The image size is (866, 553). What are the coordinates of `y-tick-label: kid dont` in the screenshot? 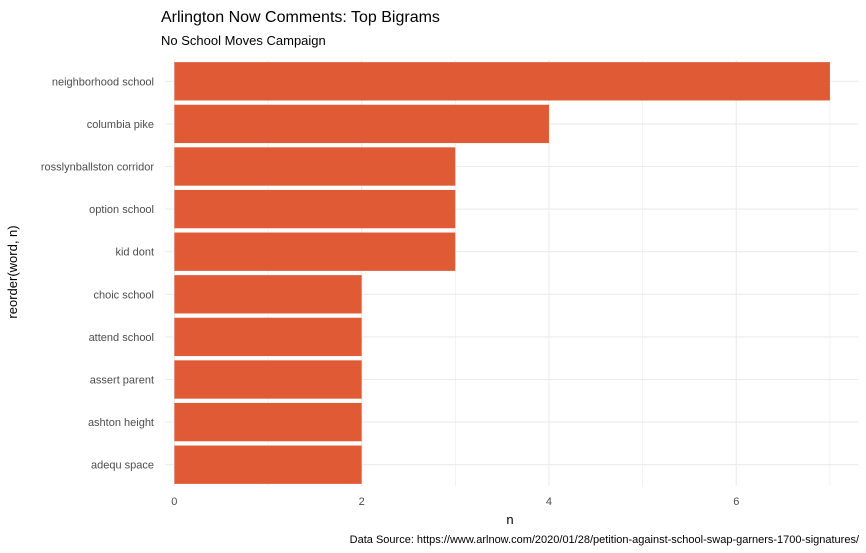 It's located at (134, 253).